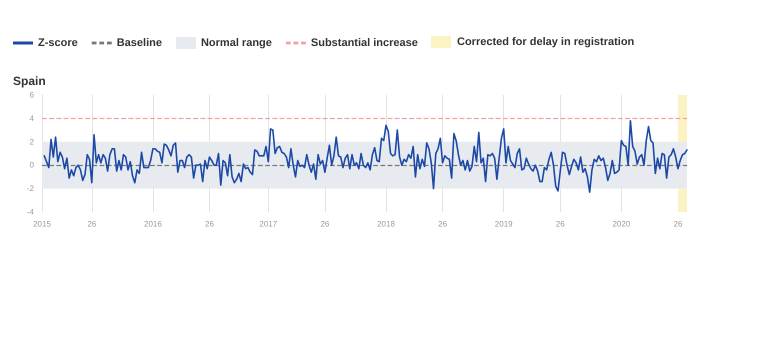  What do you see at coordinates (139, 43) in the screenshot?
I see `legend-label: Baseline` at bounding box center [139, 43].